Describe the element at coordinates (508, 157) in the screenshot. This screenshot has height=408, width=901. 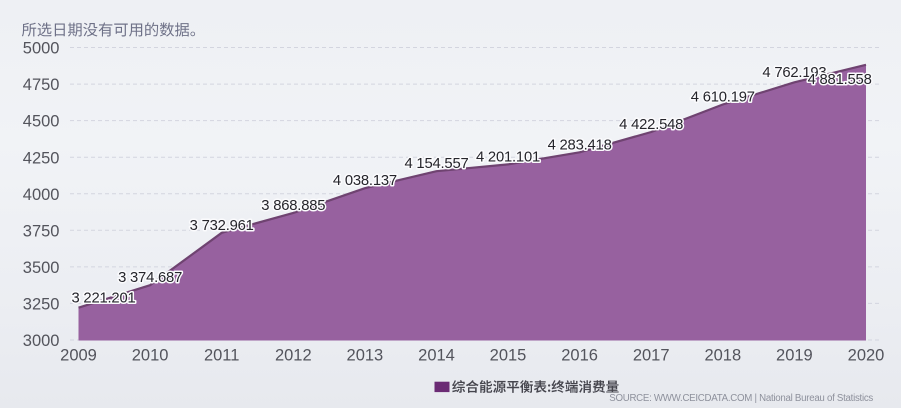
I see `svg-text: 4 201.101` at that location.